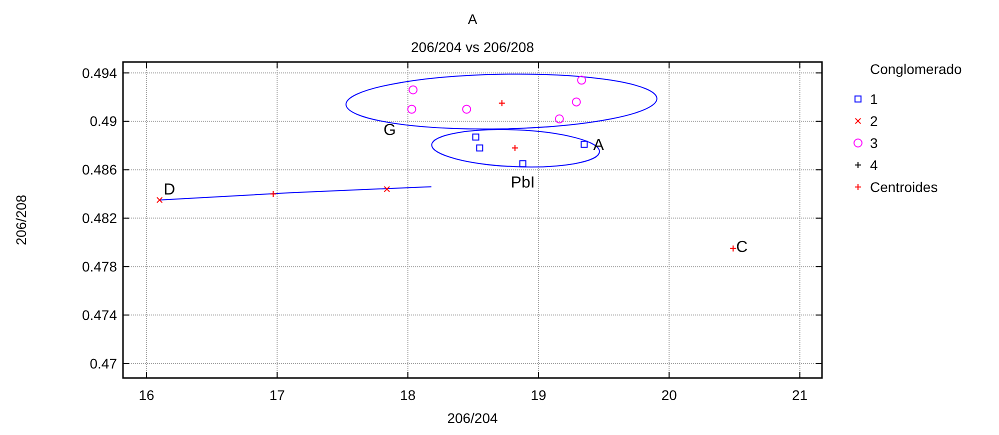 This screenshot has width=999, height=435. What do you see at coordinates (100, 72) in the screenshot?
I see `y-tick-label: 0.494` at bounding box center [100, 72].